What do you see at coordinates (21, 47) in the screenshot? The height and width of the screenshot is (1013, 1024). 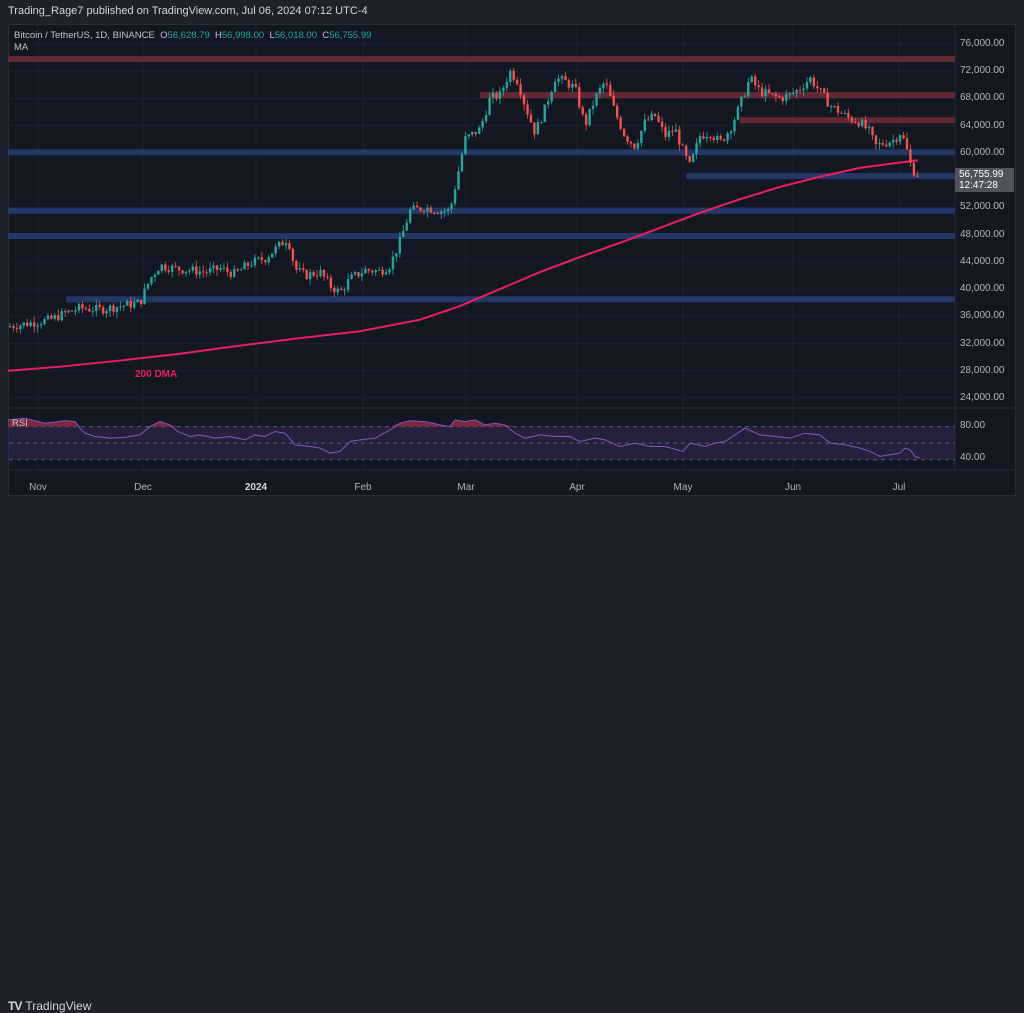 I see `ma-indicator-label: MA` at bounding box center [21, 47].